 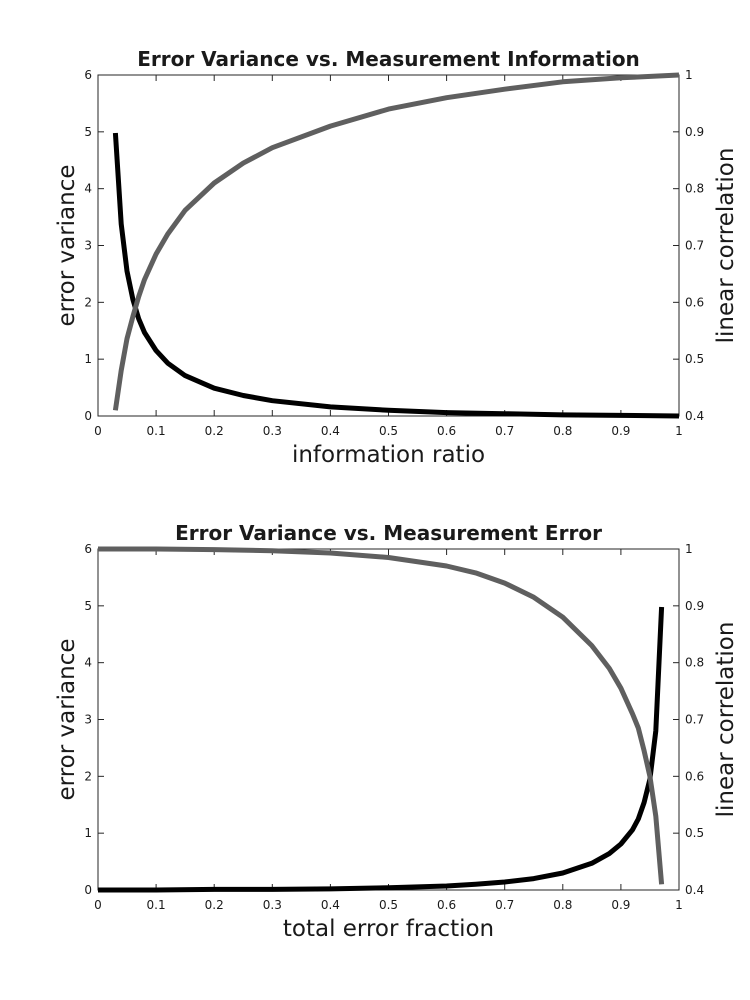 I want to click on x-axis-label: total error fraction, so click(x=388, y=929).